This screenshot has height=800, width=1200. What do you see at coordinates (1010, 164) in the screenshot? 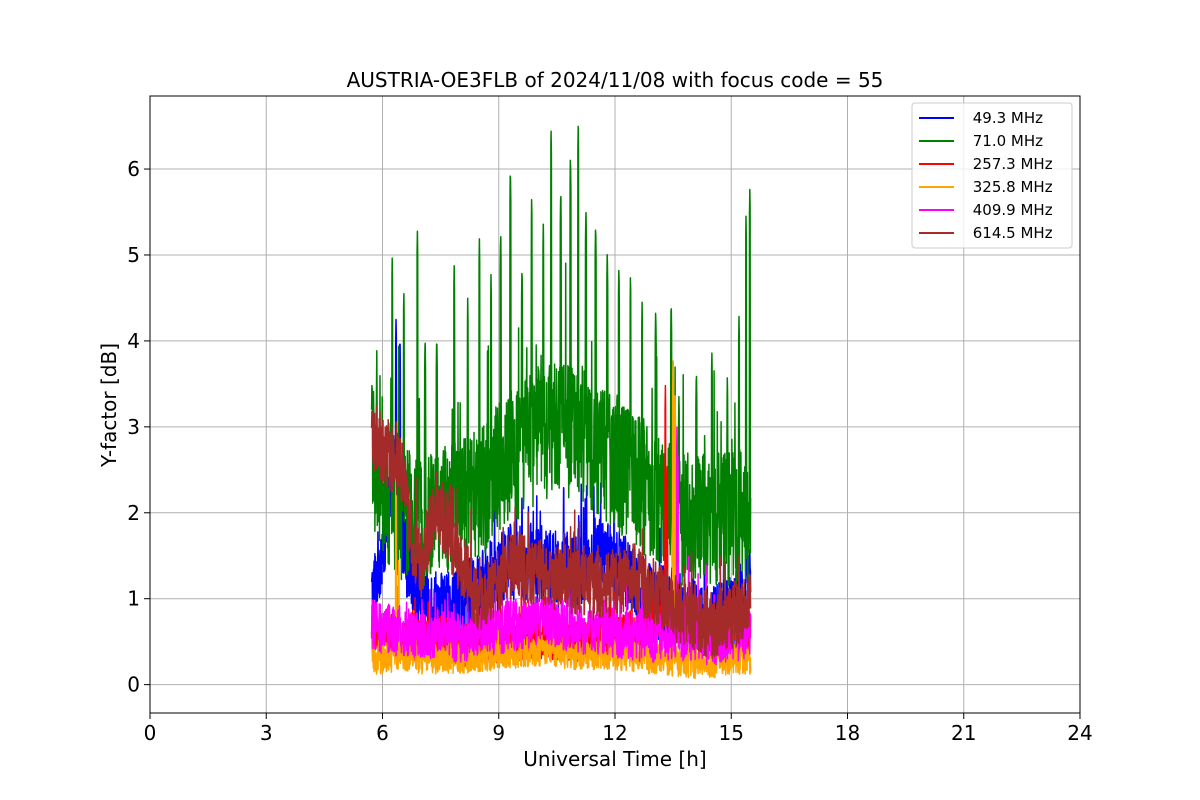
I see `legend-entry: 257.3 MHz` at bounding box center [1010, 164].